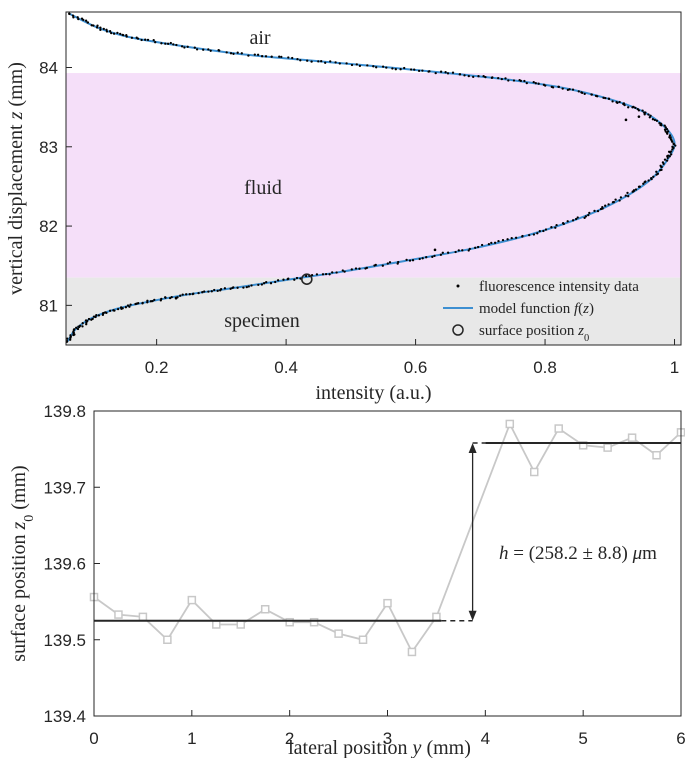 This screenshot has height=758, width=685. What do you see at coordinates (373, 311) in the screenshot?
I see `region-specimen` at bounding box center [373, 311].